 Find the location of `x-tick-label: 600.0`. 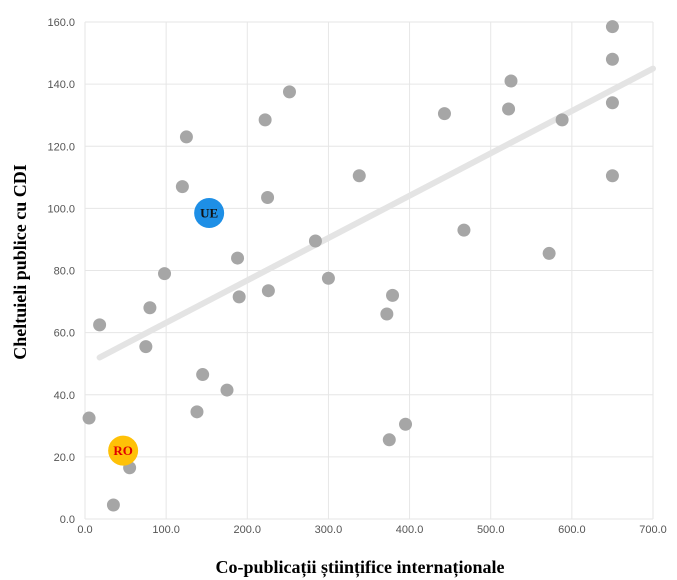

x-tick-label: 600.0 is located at coordinates (572, 530).